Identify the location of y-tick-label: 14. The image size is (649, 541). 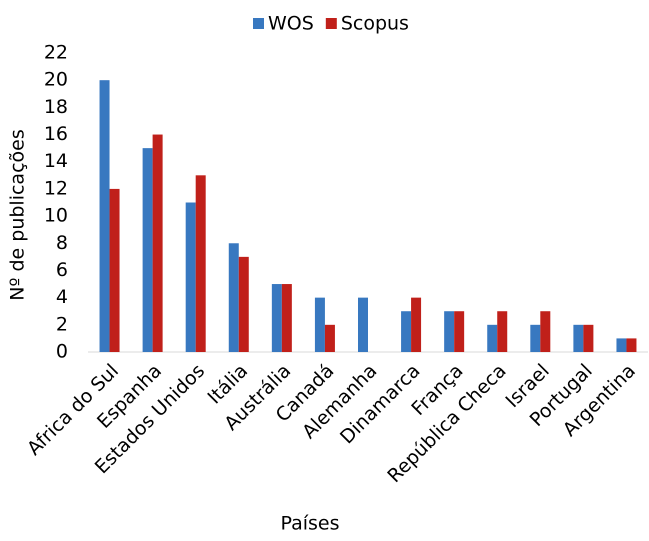
(56, 161).